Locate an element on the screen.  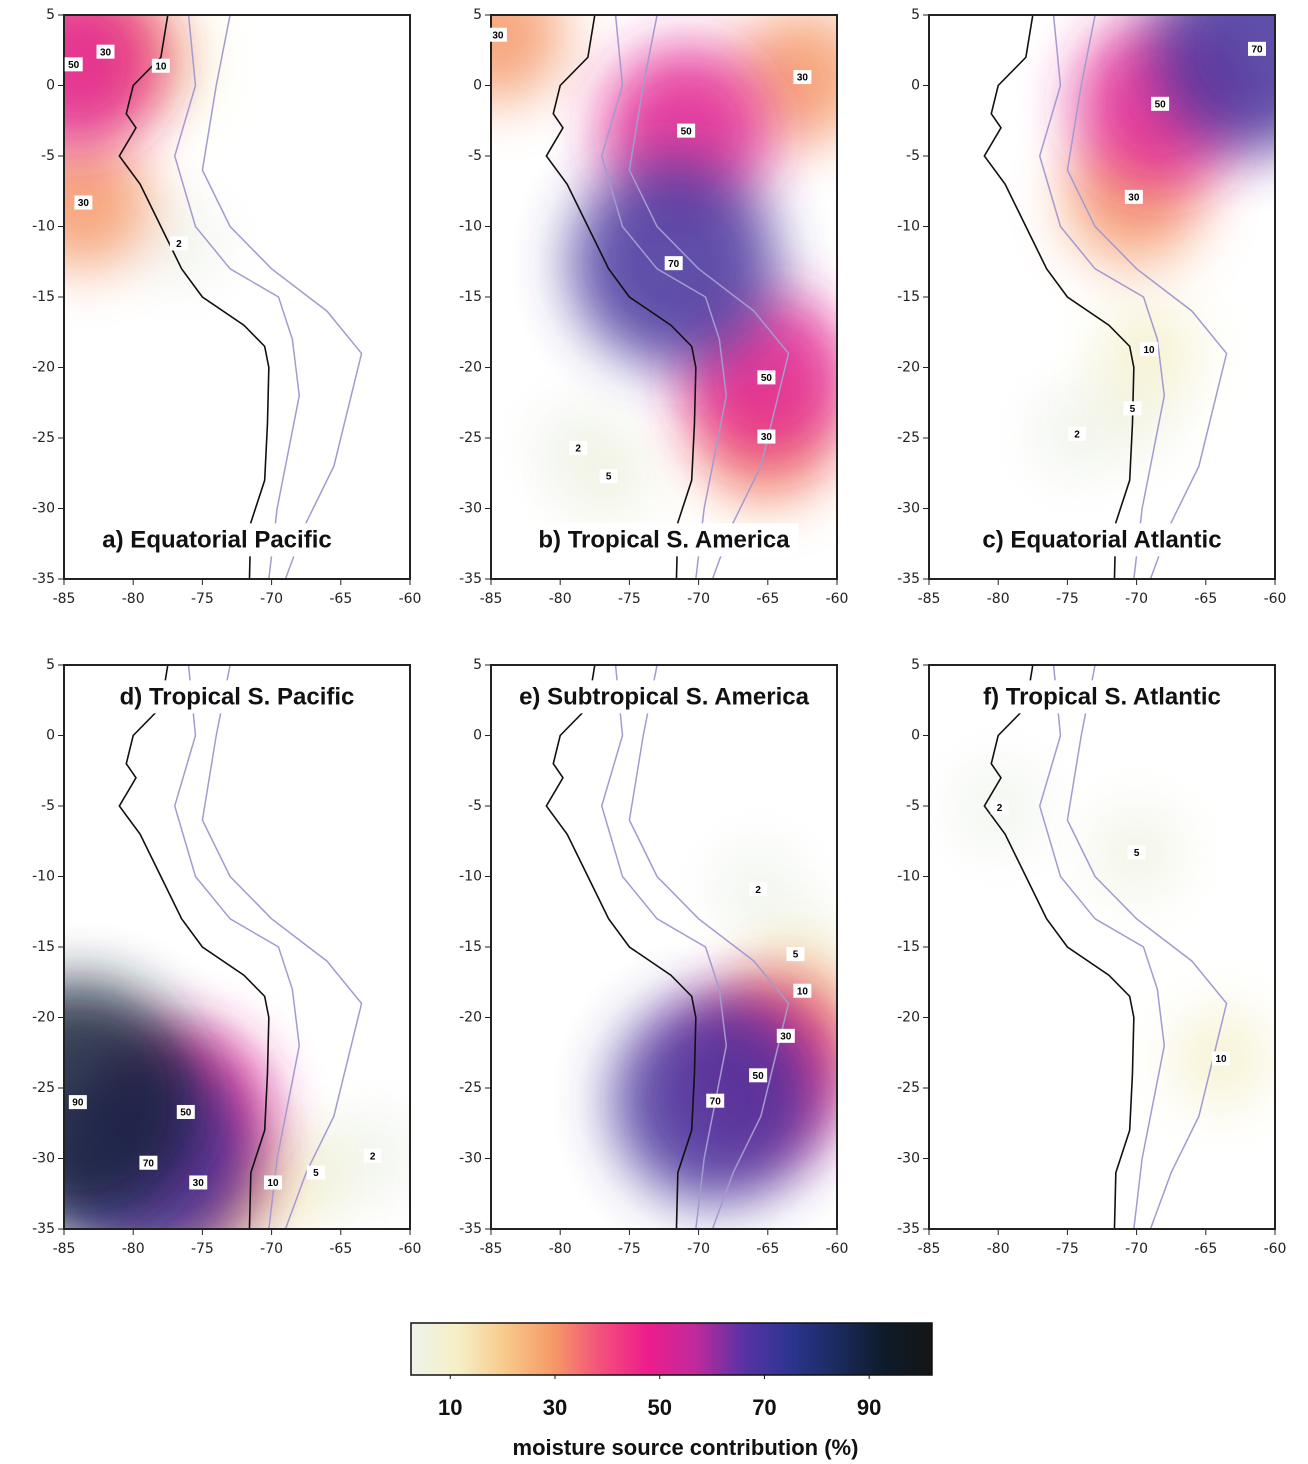
colorbar-tick-label: 30 is located at coordinates (555, 1407).